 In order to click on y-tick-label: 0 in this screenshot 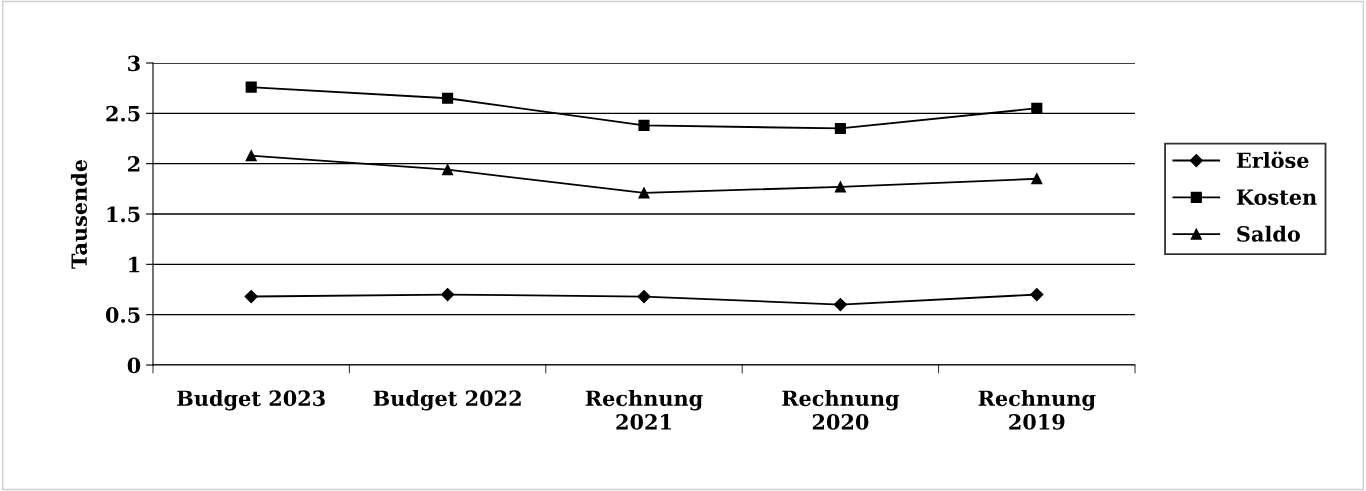, I will do `click(134, 365)`.